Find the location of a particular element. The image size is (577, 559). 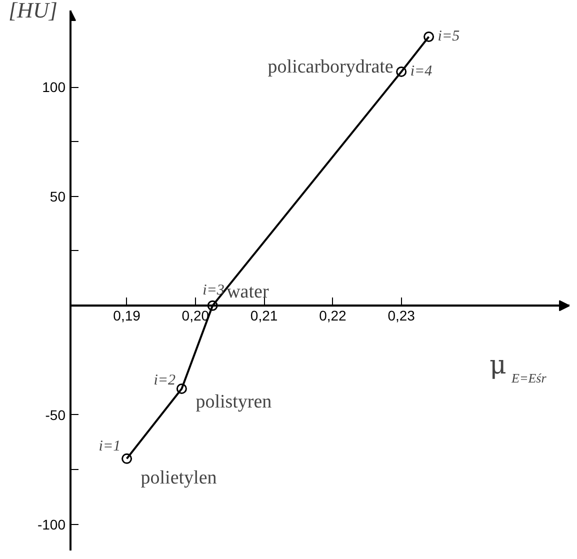

y-tick-label: -100 is located at coordinates (51, 524).